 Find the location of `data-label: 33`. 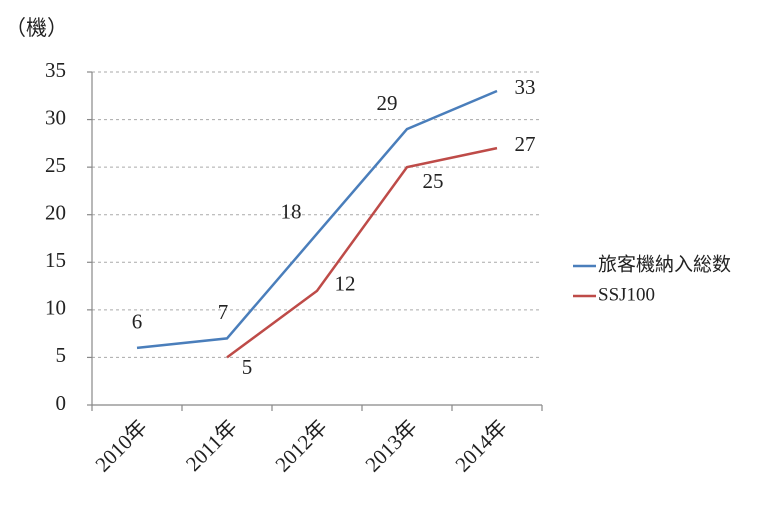

data-label: 33 is located at coordinates (525, 87).